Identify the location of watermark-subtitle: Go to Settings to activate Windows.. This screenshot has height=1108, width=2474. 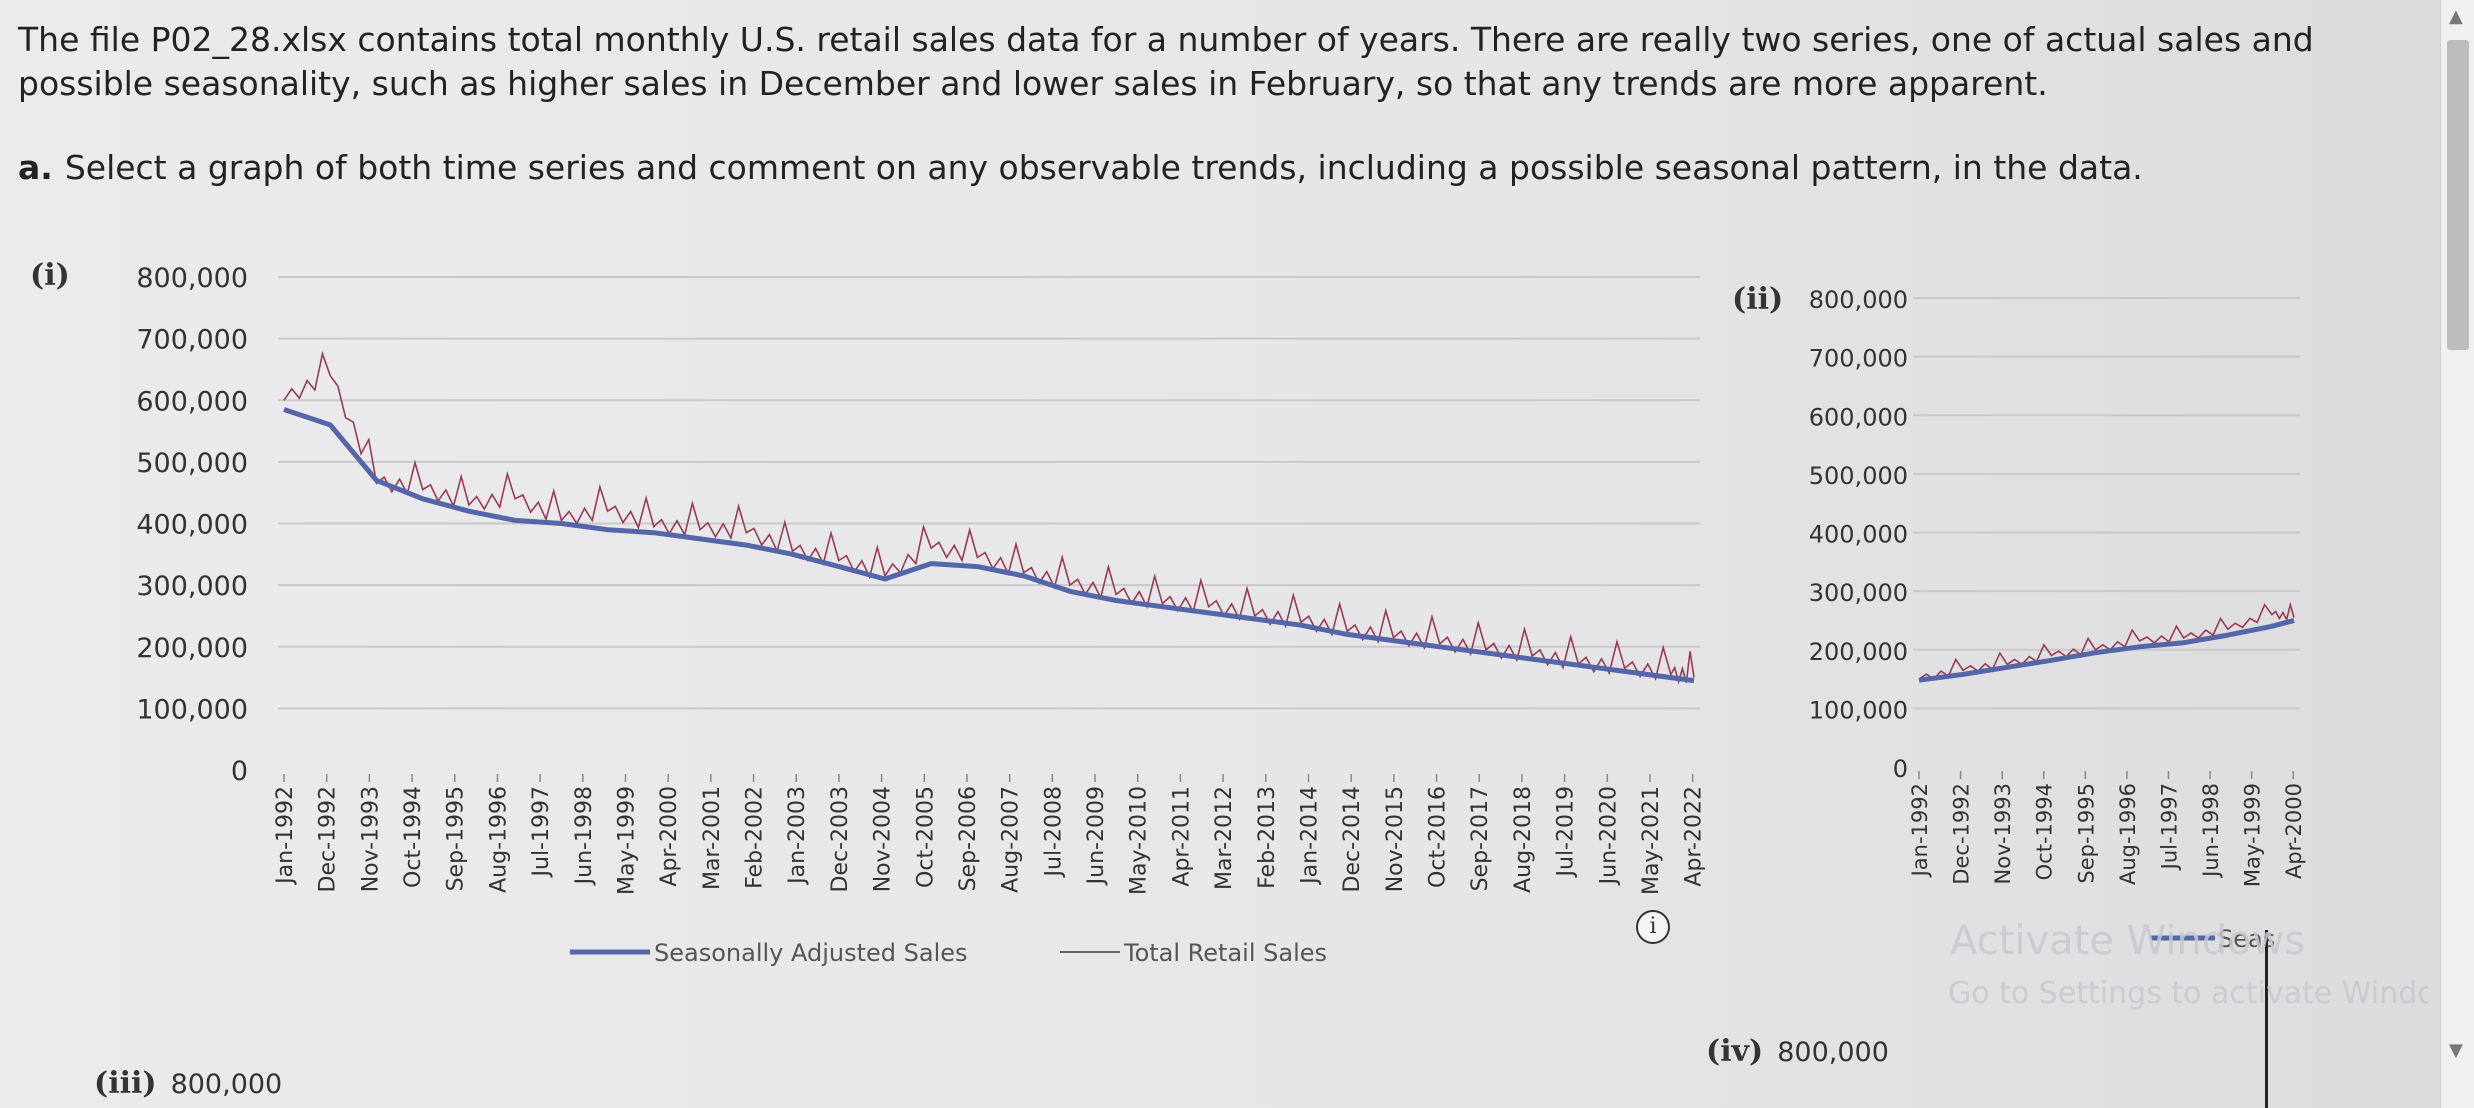
(2188, 993).